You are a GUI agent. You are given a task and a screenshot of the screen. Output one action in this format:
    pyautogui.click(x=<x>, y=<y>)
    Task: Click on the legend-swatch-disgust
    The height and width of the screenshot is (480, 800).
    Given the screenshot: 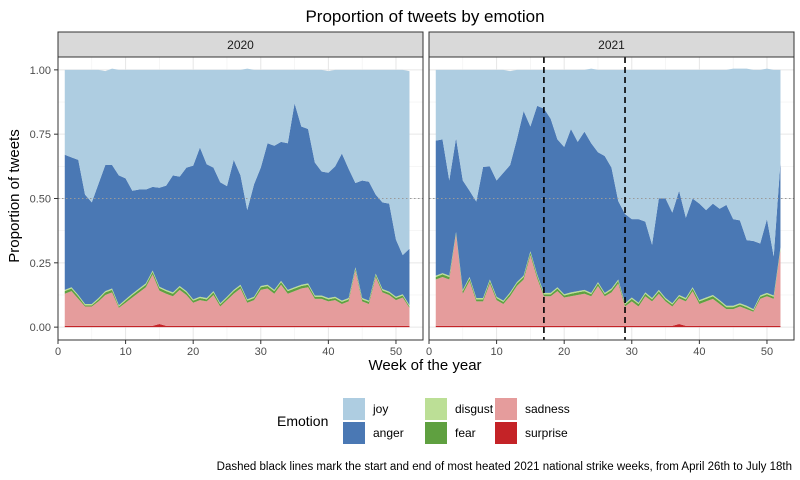 What is the action you would take?
    pyautogui.click(x=436, y=409)
    